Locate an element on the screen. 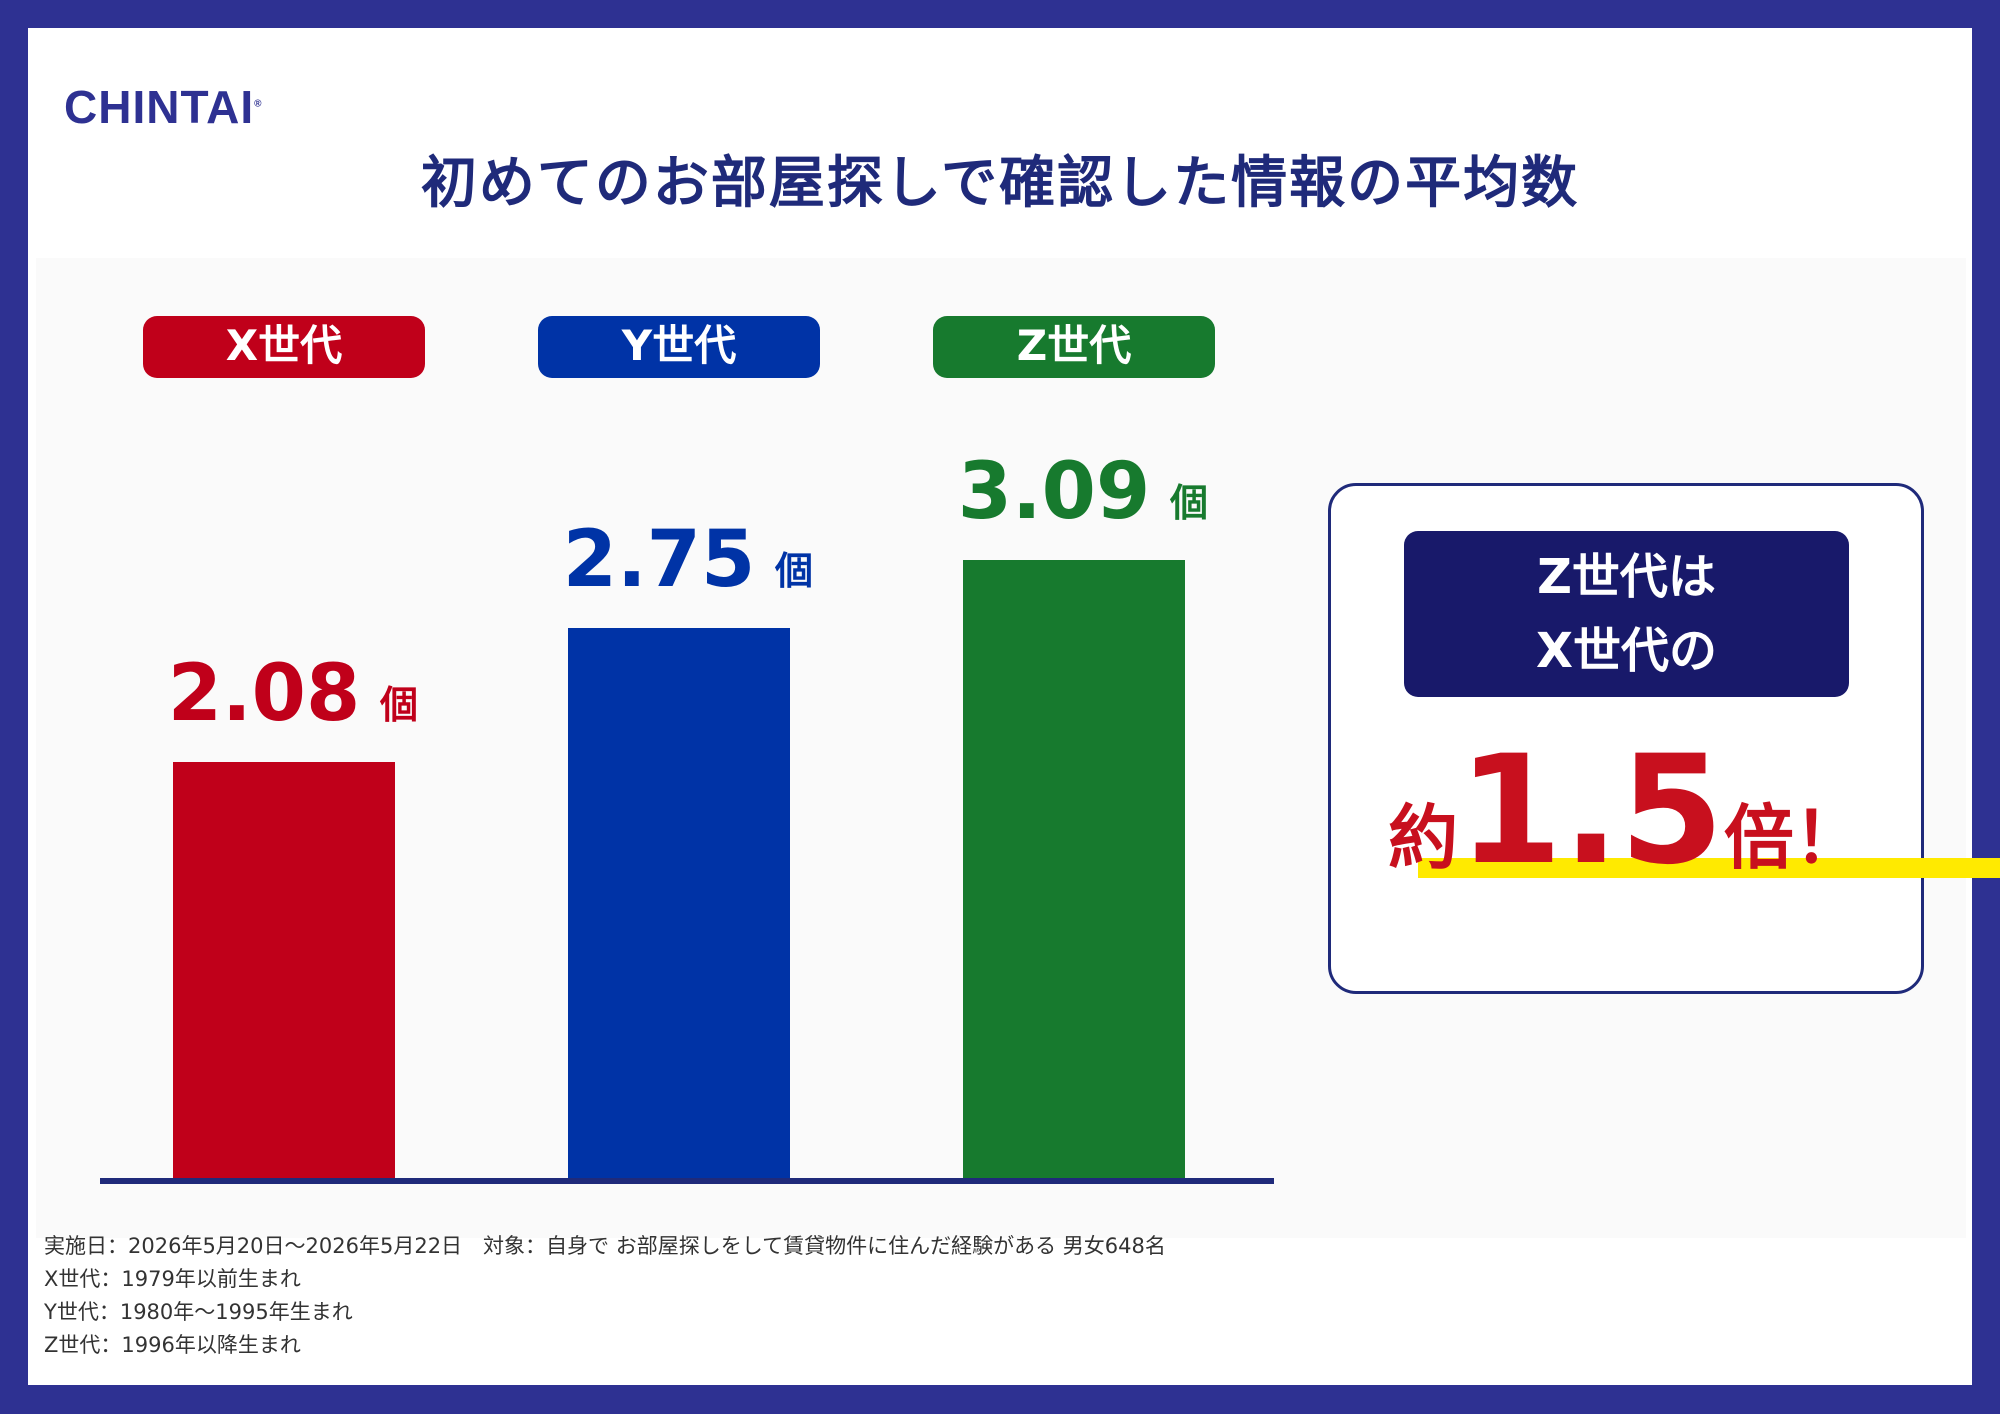 This screenshot has width=2000, height=1414. category-label-2: Y世代 is located at coordinates (678, 345).